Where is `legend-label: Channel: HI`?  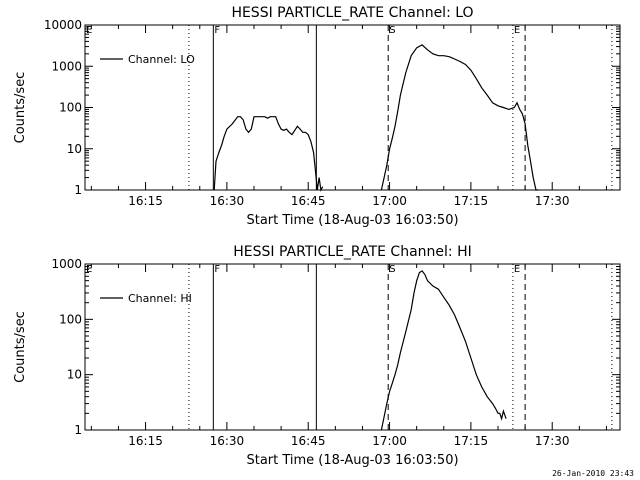
legend-label: Channel: HI is located at coordinates (160, 298).